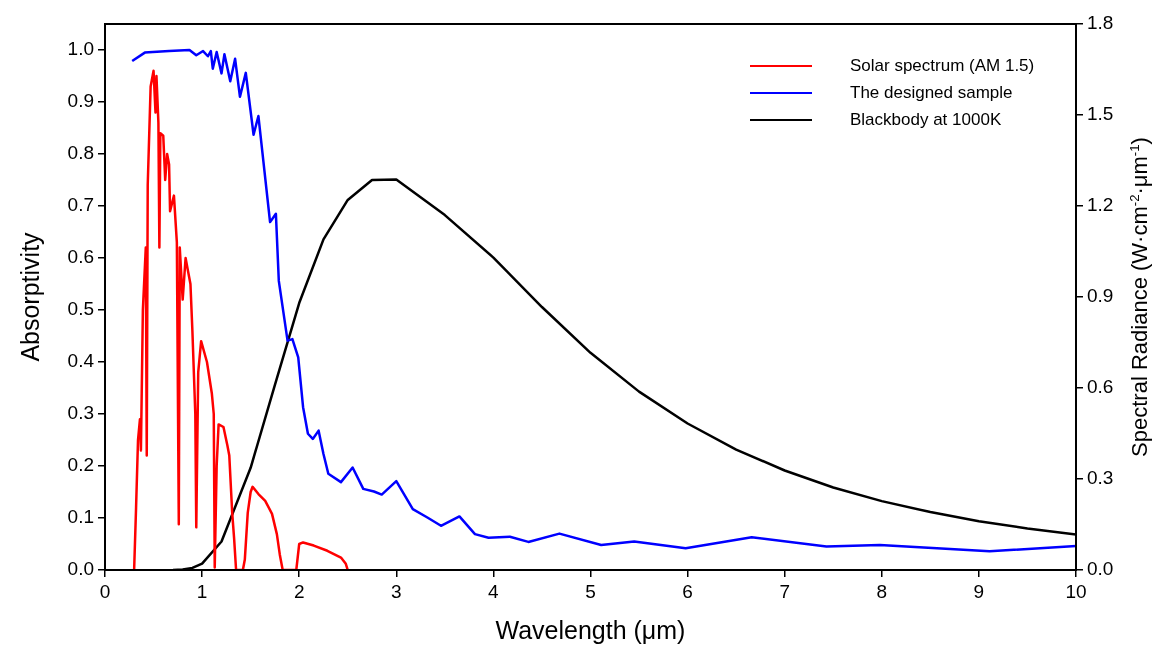 This screenshot has height=657, width=1158. Describe the element at coordinates (1100, 23) in the screenshot. I see `y2-tick-label: 1.8` at that location.